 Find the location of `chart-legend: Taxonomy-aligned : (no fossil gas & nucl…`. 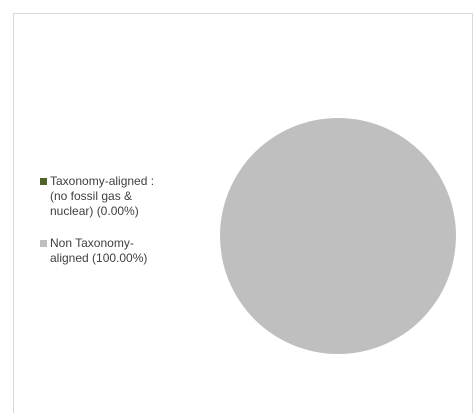

chart-legend: Taxonomy-aligned : (no fossil gas & nucl… is located at coordinates (120, 228).